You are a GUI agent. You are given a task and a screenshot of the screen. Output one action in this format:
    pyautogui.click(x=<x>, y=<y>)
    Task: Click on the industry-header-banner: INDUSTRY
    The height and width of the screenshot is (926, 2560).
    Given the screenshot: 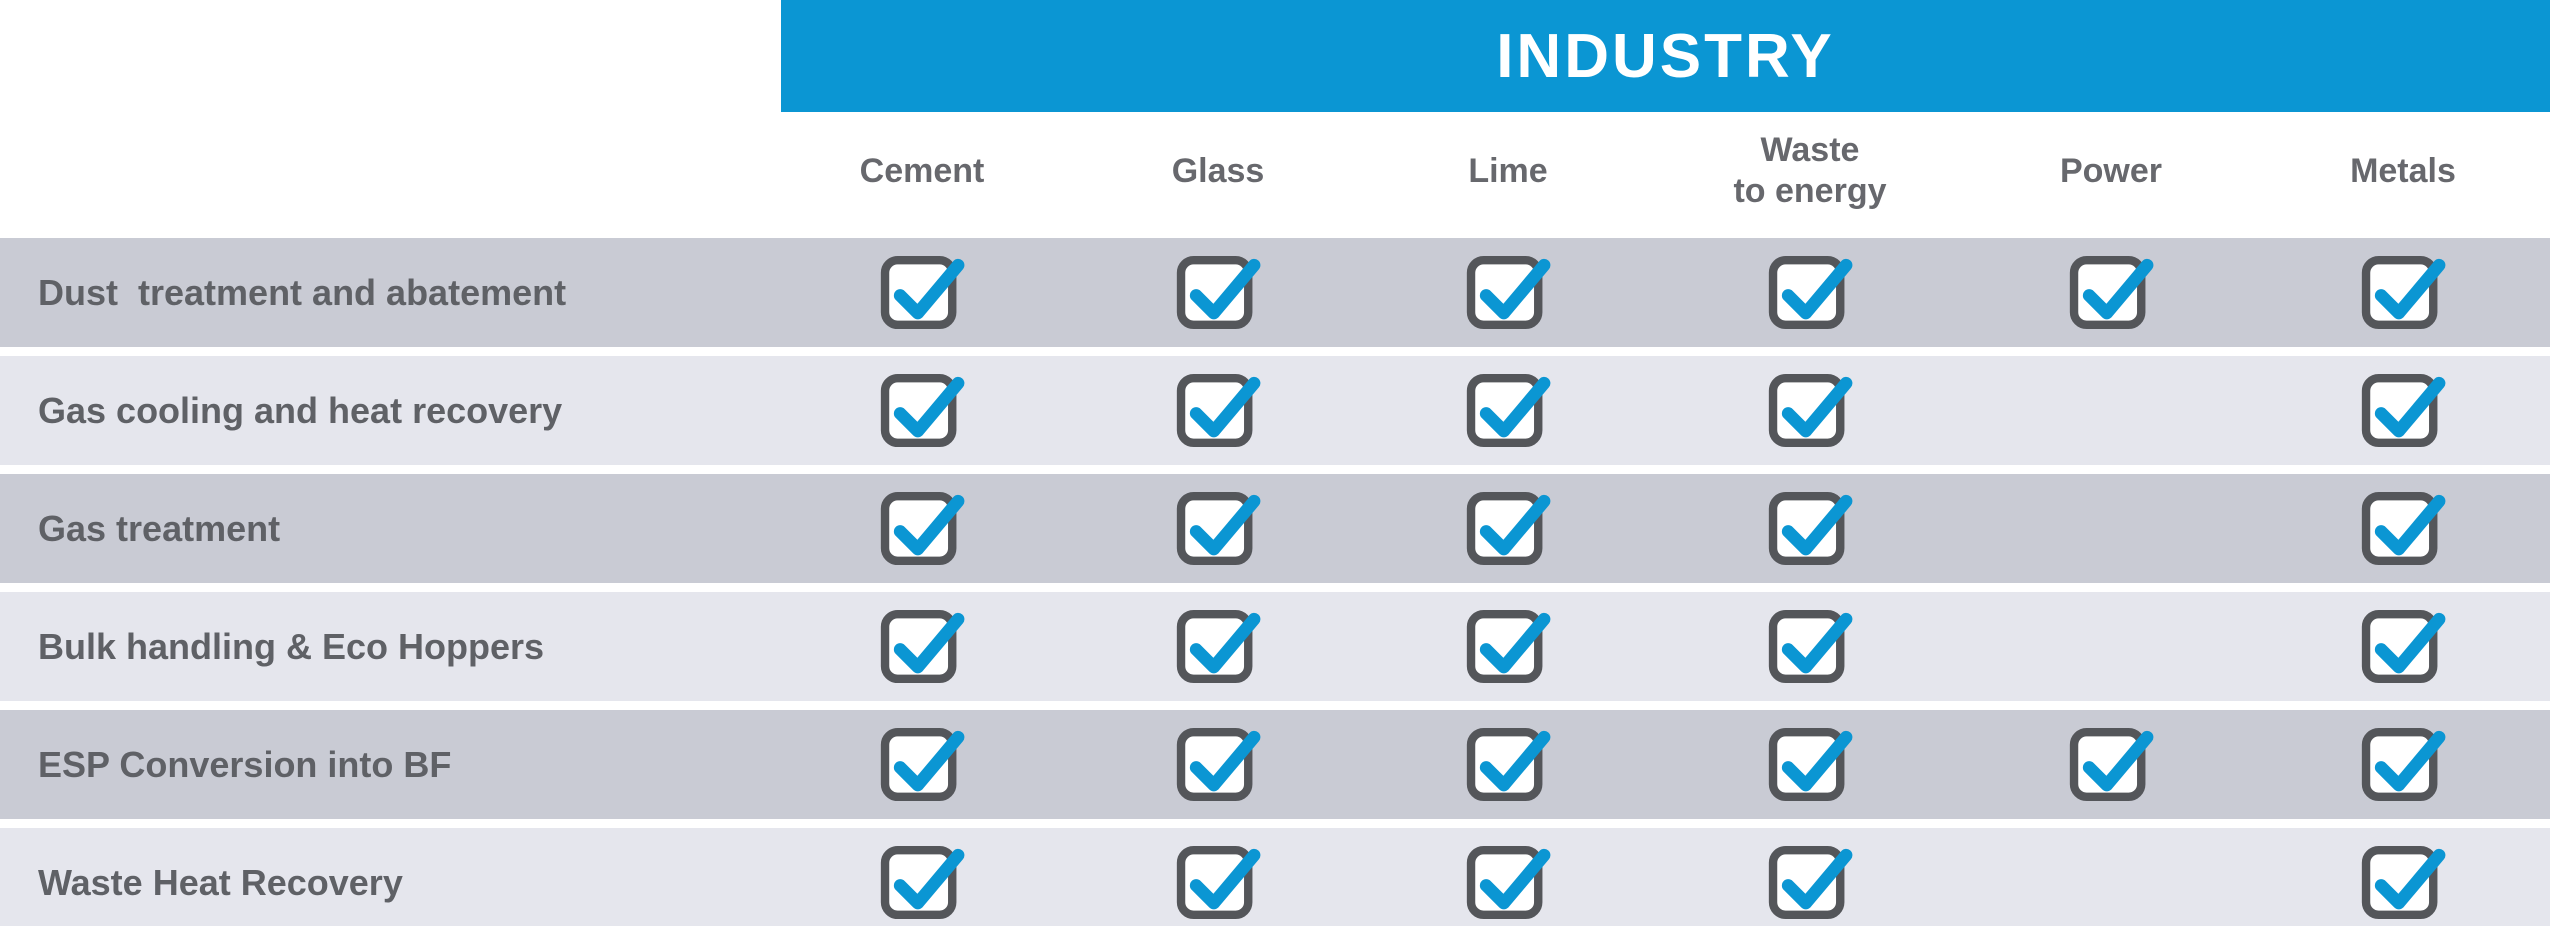 What is the action you would take?
    pyautogui.click(x=1665, y=56)
    